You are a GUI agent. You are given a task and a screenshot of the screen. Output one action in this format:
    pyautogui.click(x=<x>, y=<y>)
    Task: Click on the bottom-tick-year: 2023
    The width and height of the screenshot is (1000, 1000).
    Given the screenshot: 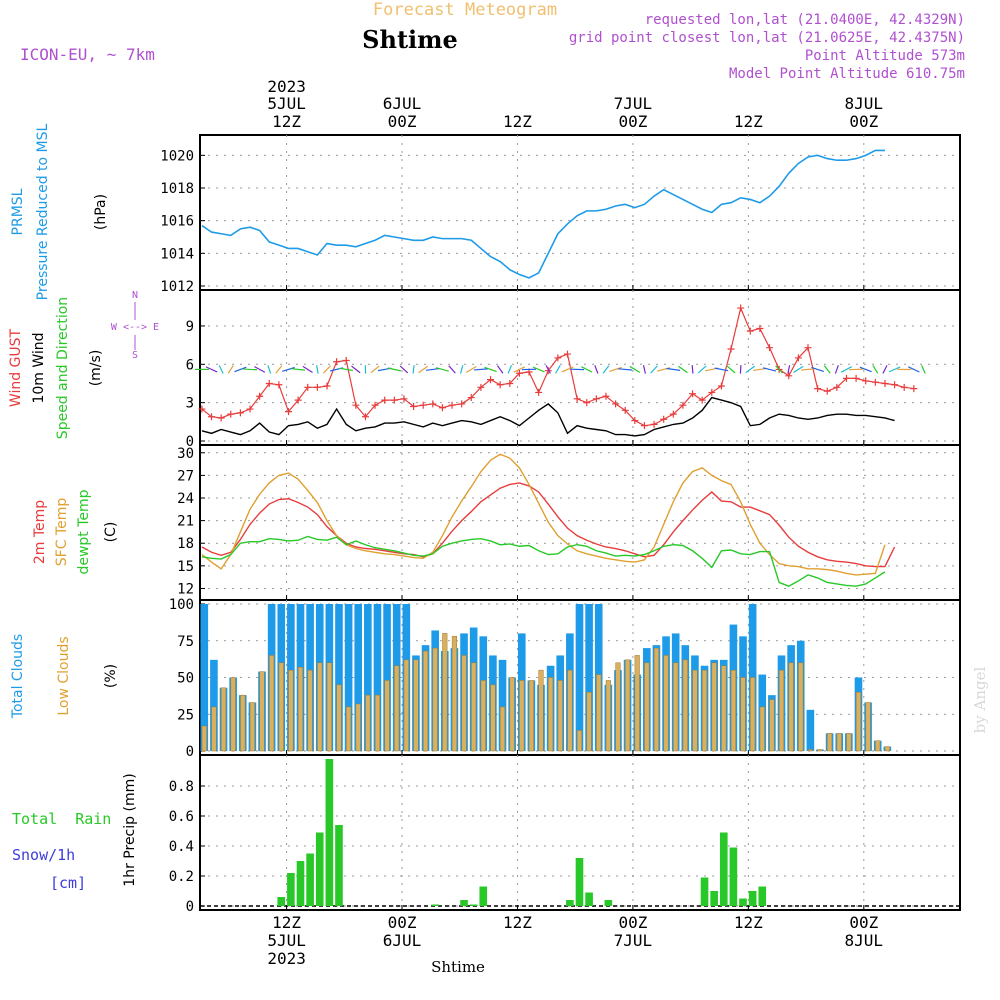 What is the action you would take?
    pyautogui.click(x=286, y=958)
    